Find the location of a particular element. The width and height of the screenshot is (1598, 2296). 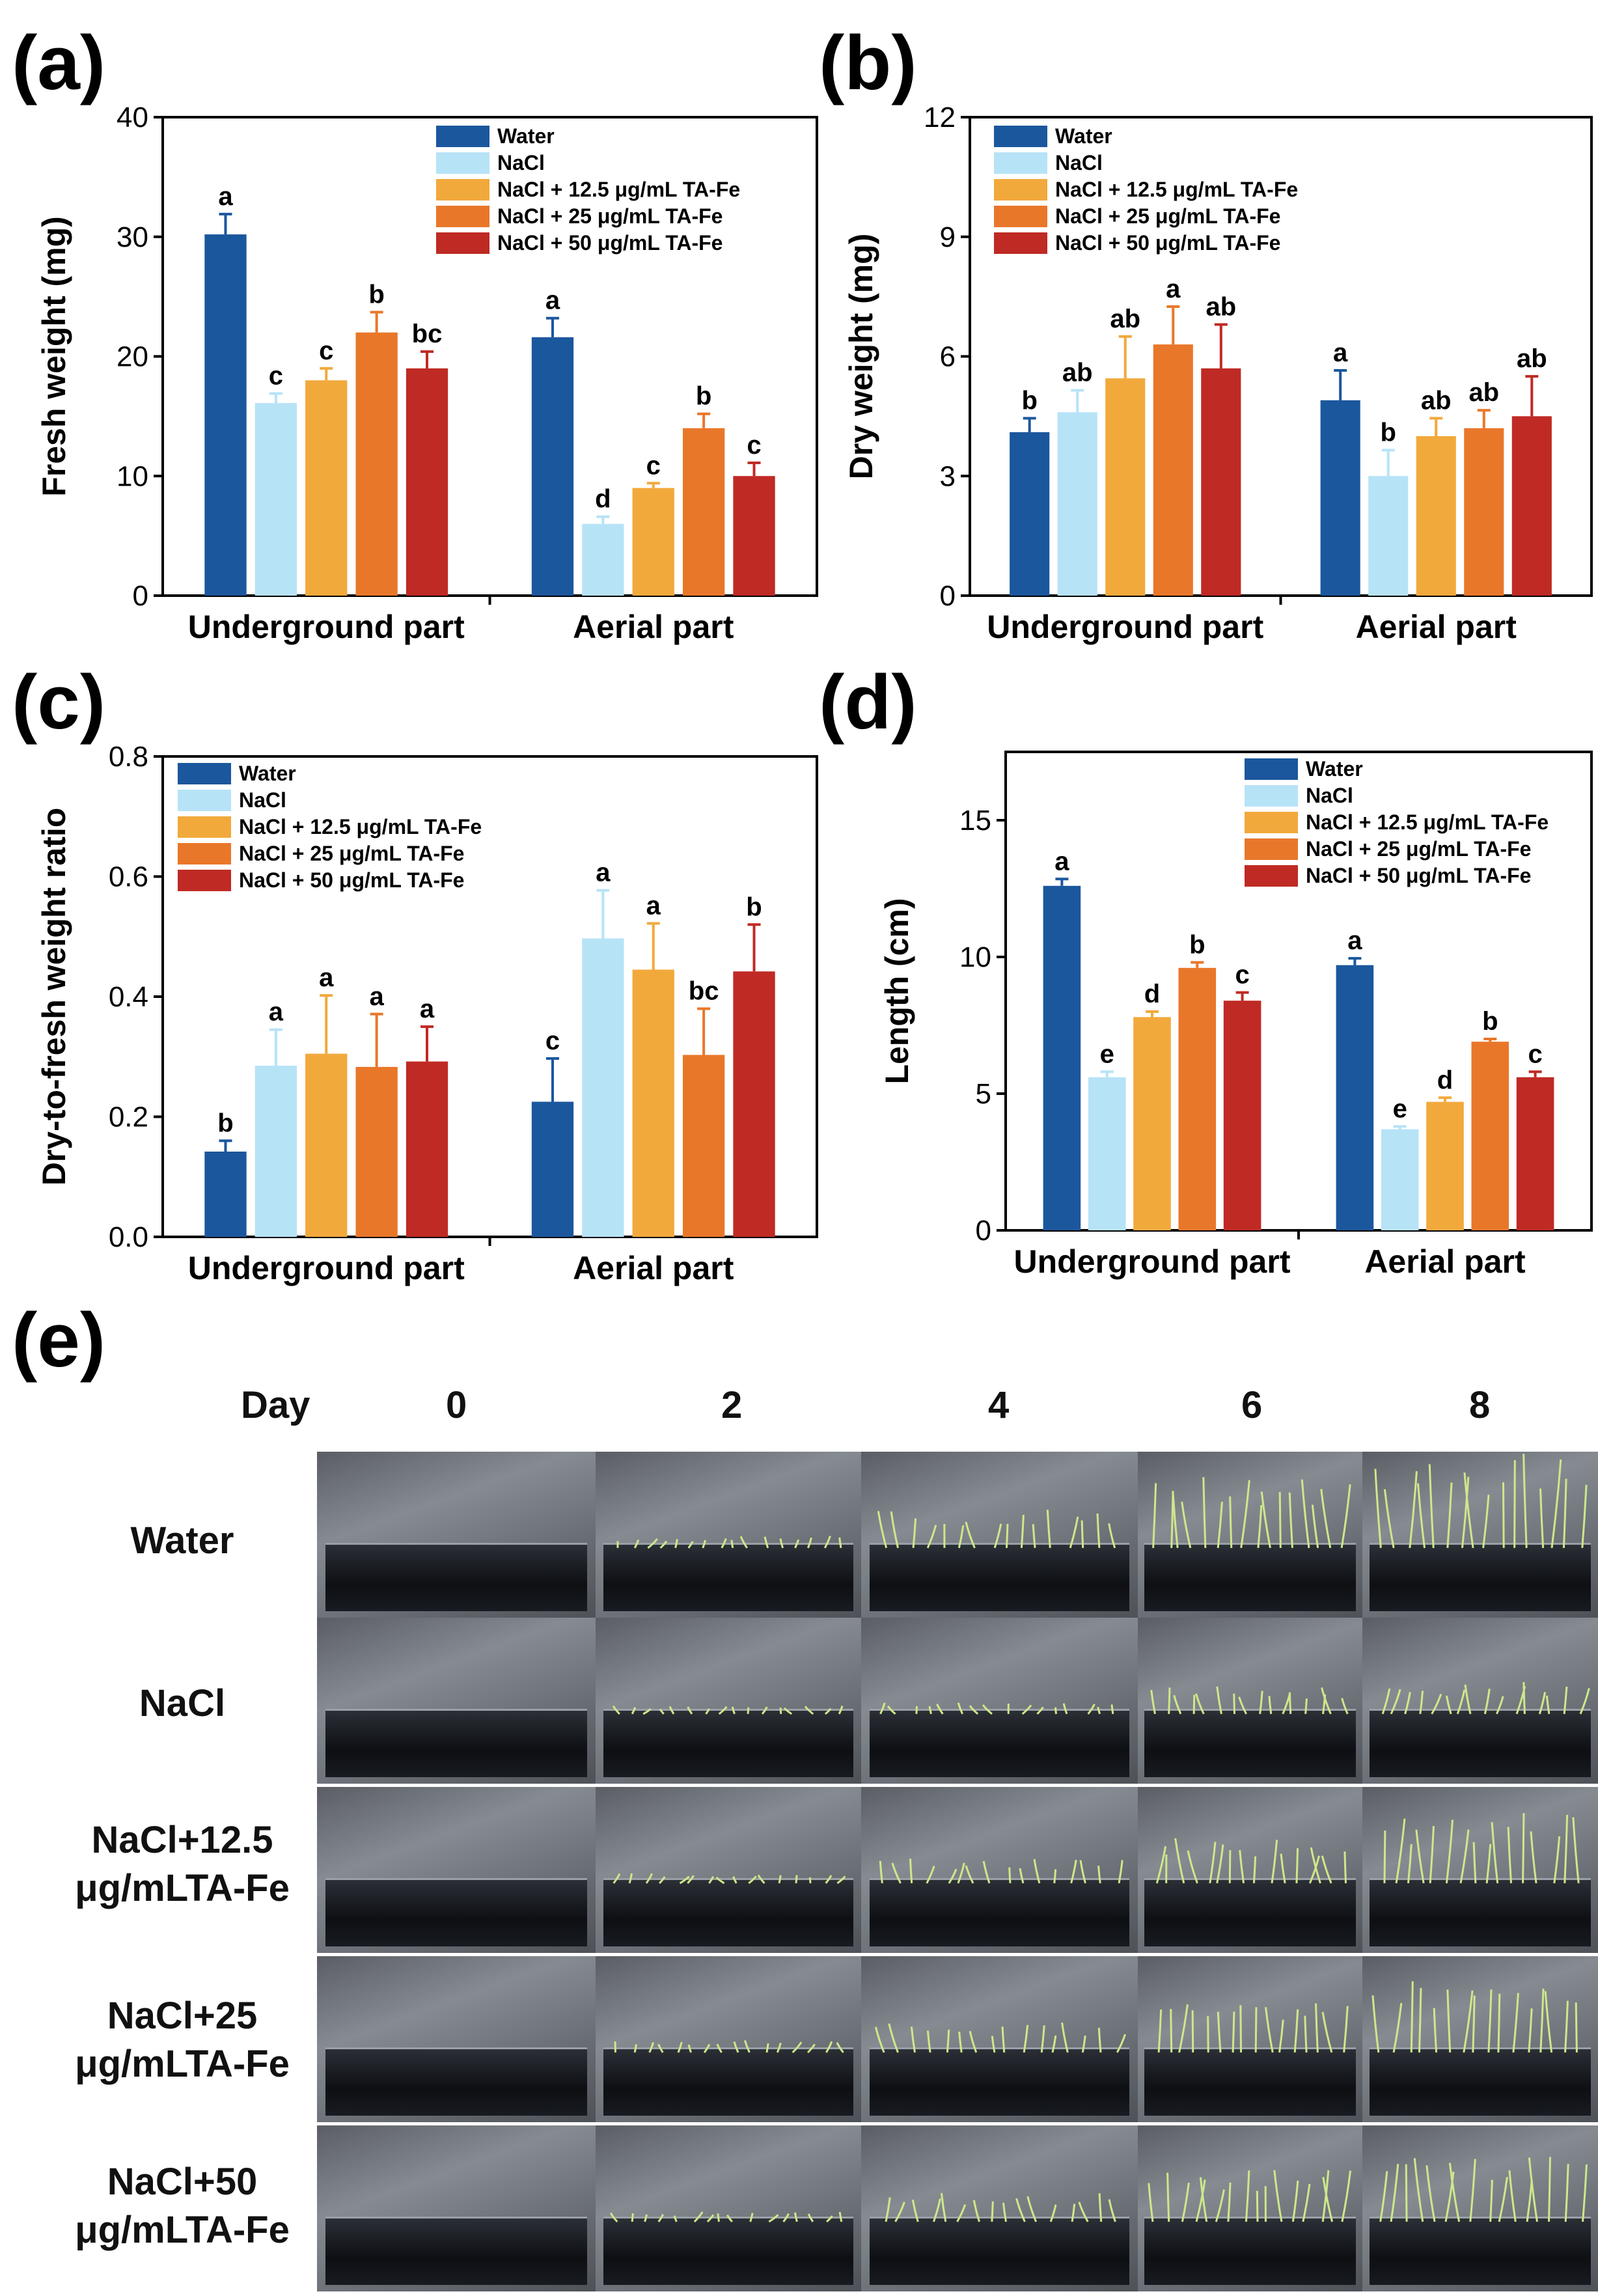

y-tick-label: 10 is located at coordinates (132, 476).